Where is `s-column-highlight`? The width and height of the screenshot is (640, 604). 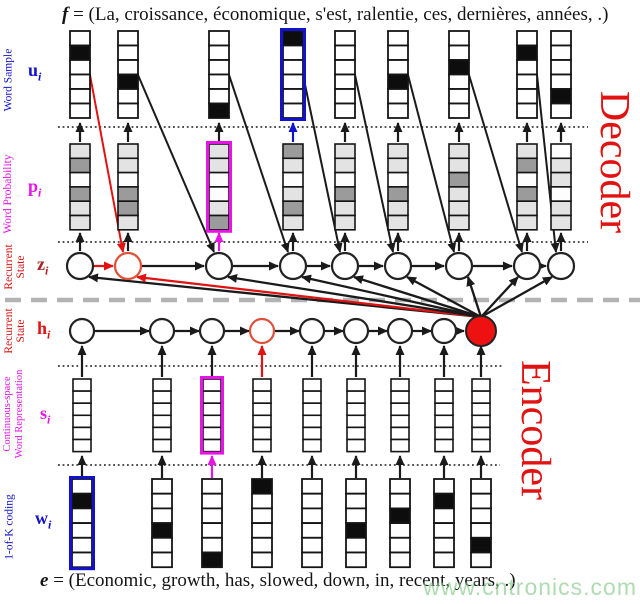
s-column-highlight is located at coordinates (212, 415).